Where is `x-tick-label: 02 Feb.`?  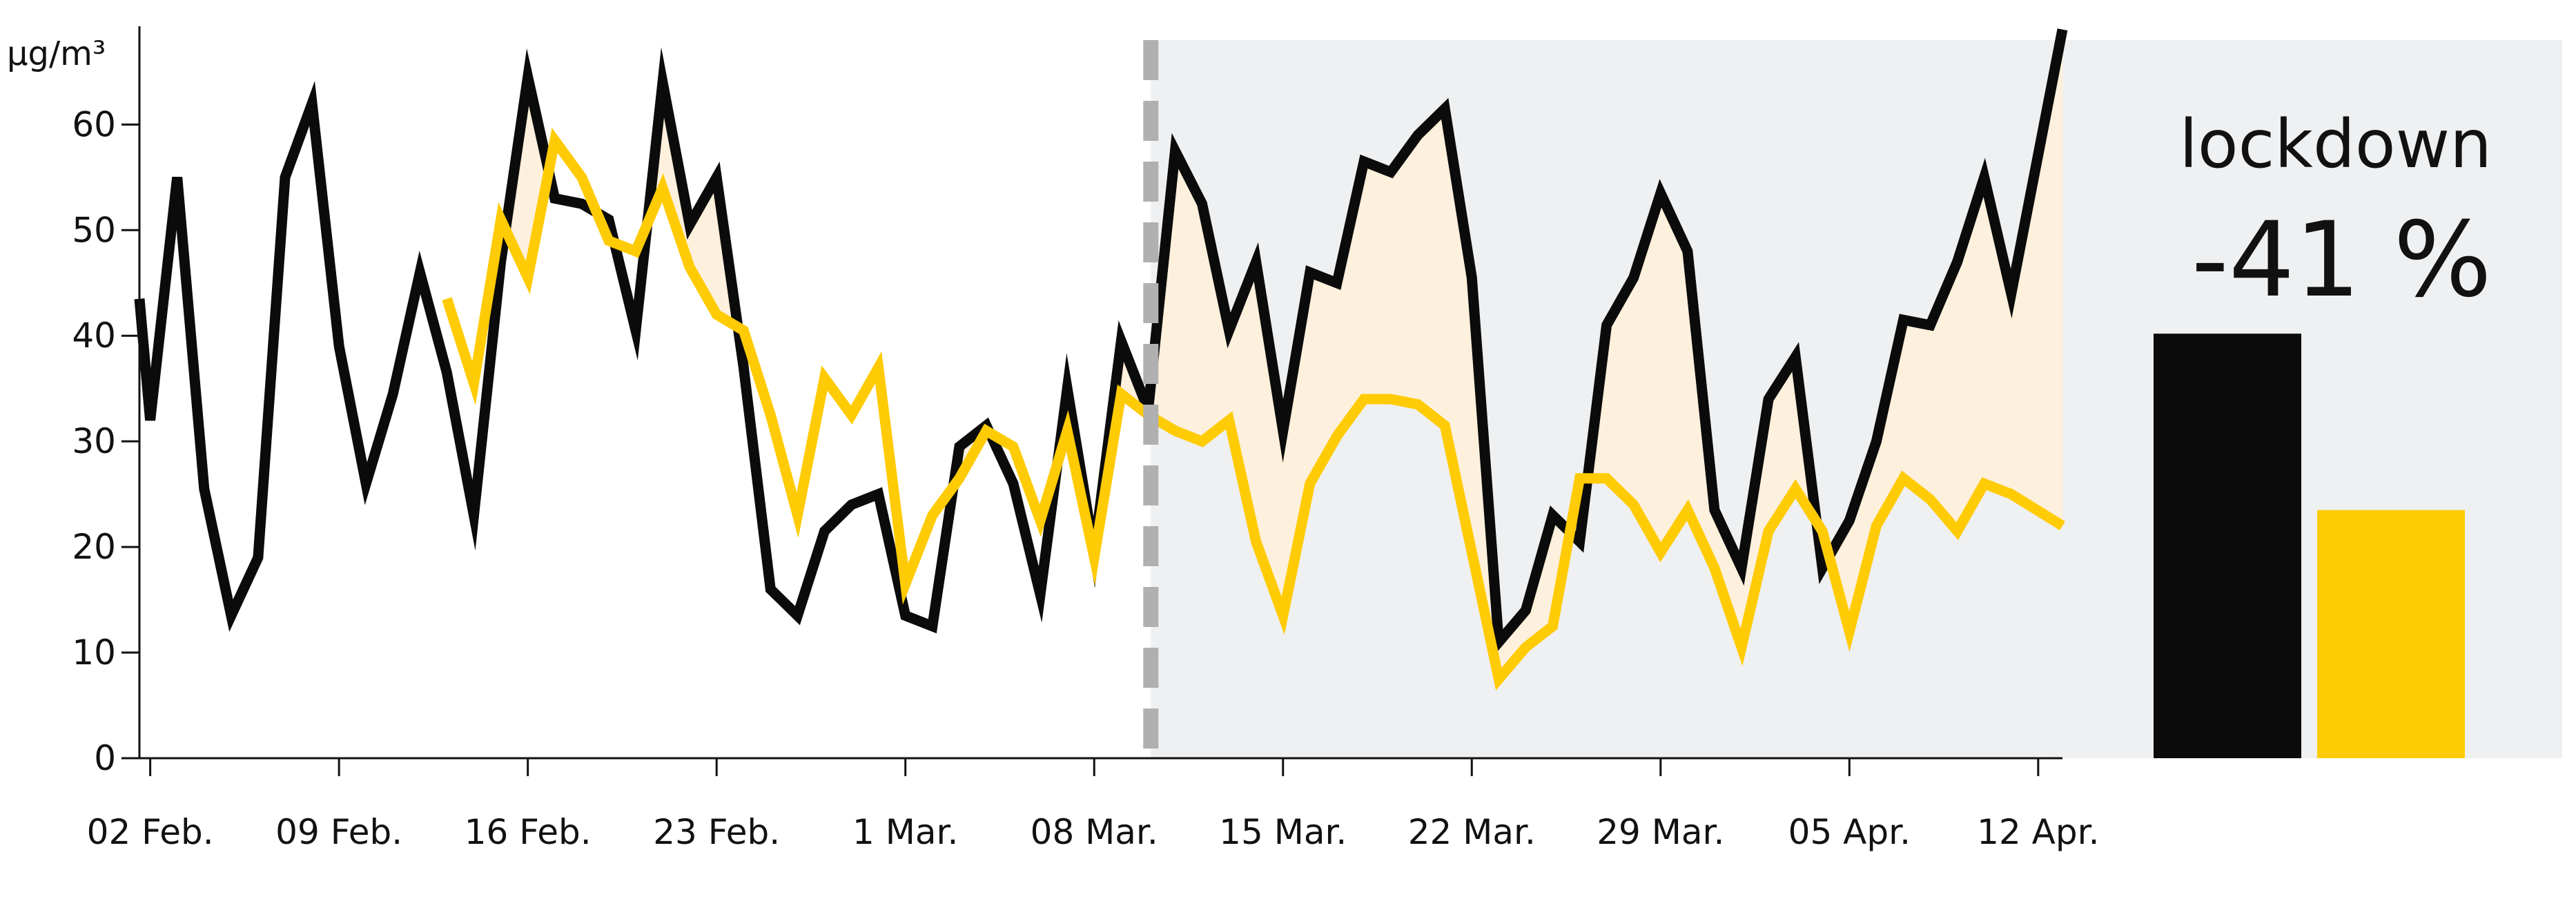
x-tick-label: 02 Feb. is located at coordinates (150, 832).